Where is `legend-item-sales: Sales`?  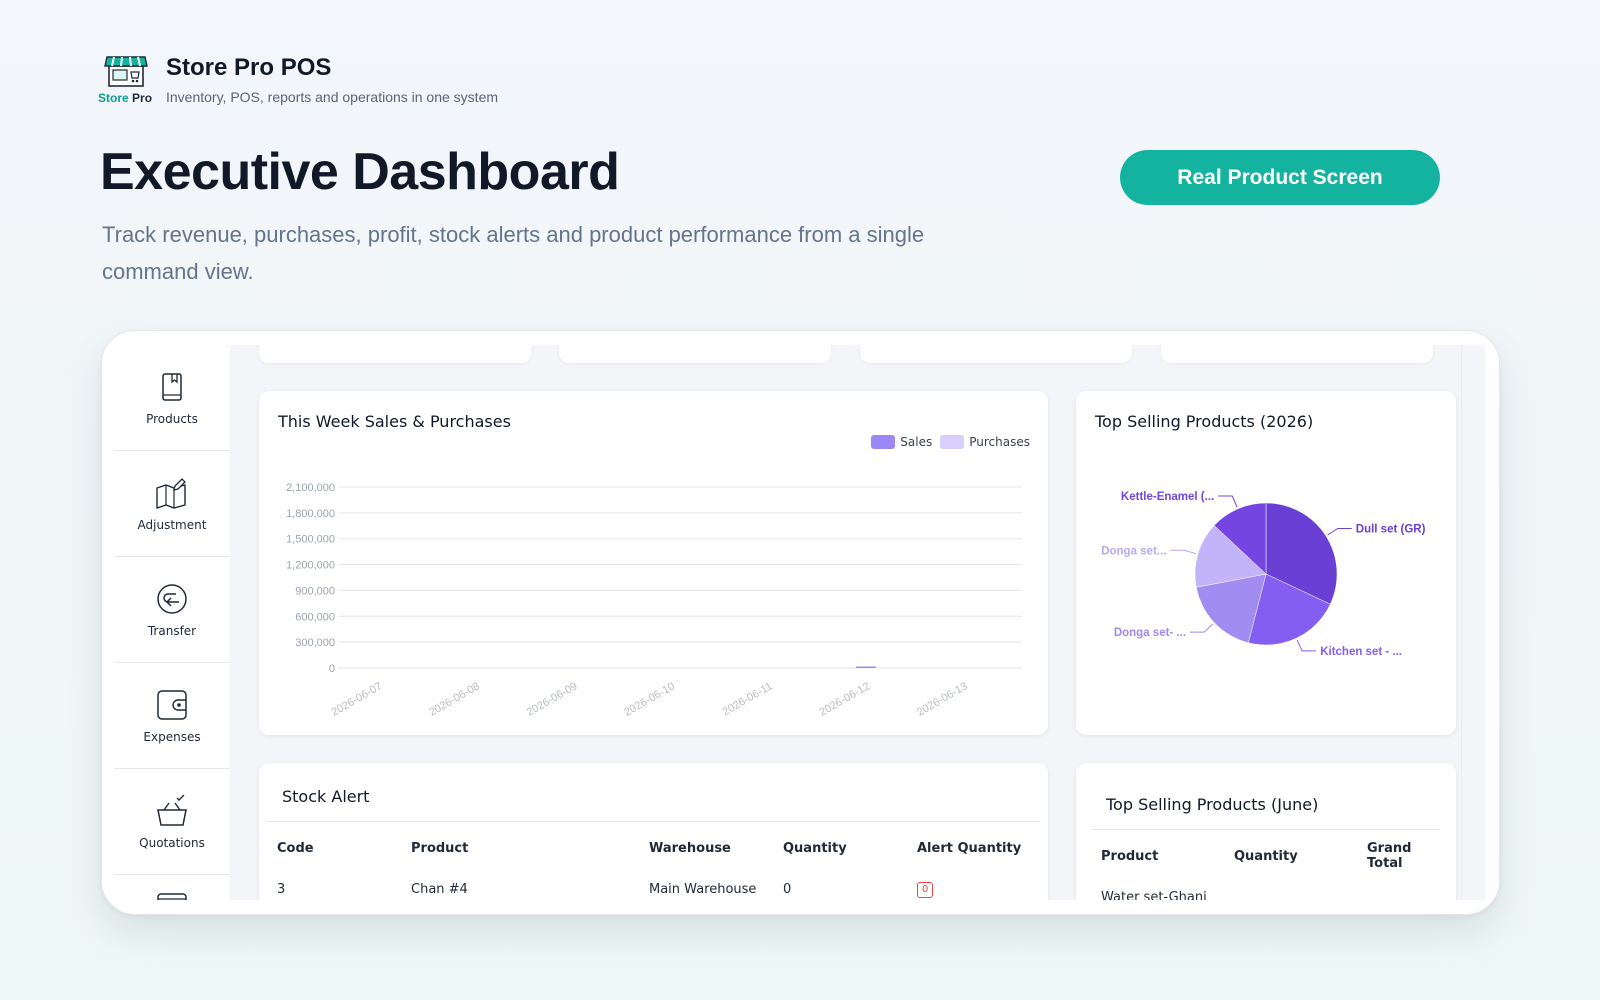 legend-item-sales: Sales is located at coordinates (901, 442).